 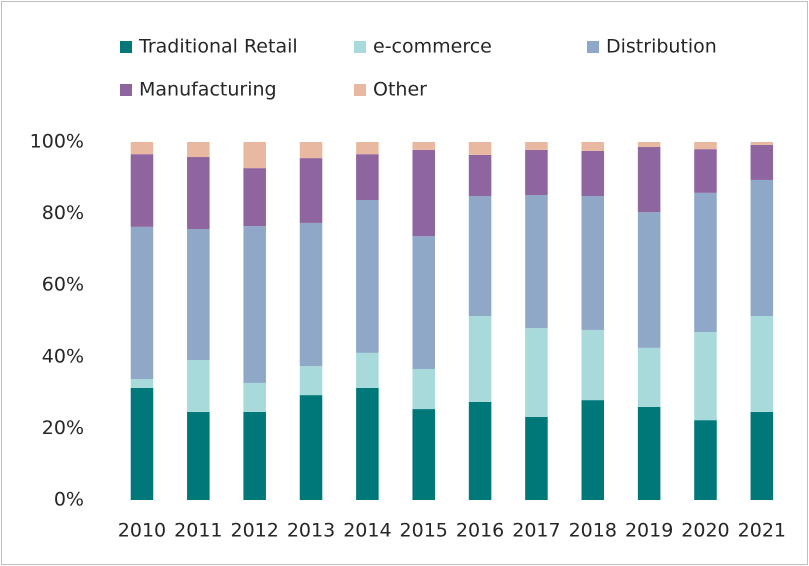 What do you see at coordinates (705, 531) in the screenshot?
I see `x-tick-label: 2020` at bounding box center [705, 531].